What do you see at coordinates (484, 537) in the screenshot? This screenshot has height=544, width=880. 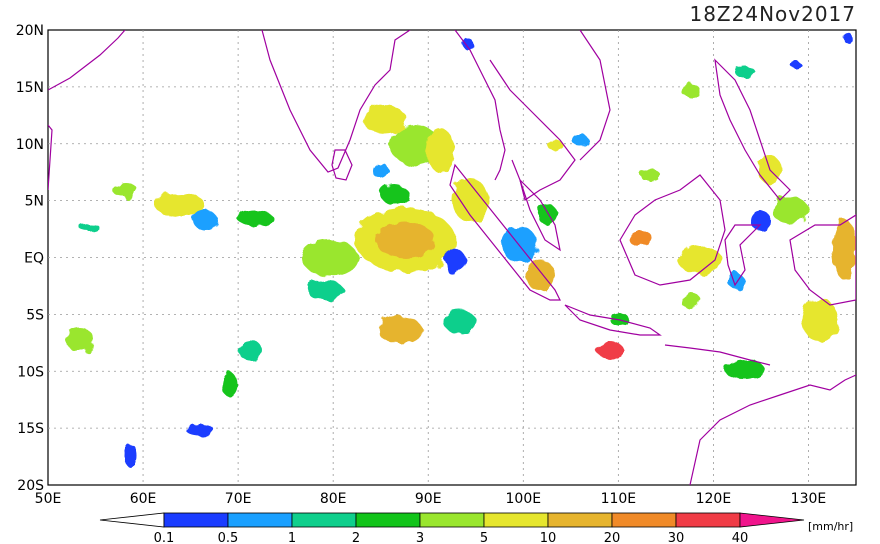 I see `colorbar-tick-label: 5` at bounding box center [484, 537].